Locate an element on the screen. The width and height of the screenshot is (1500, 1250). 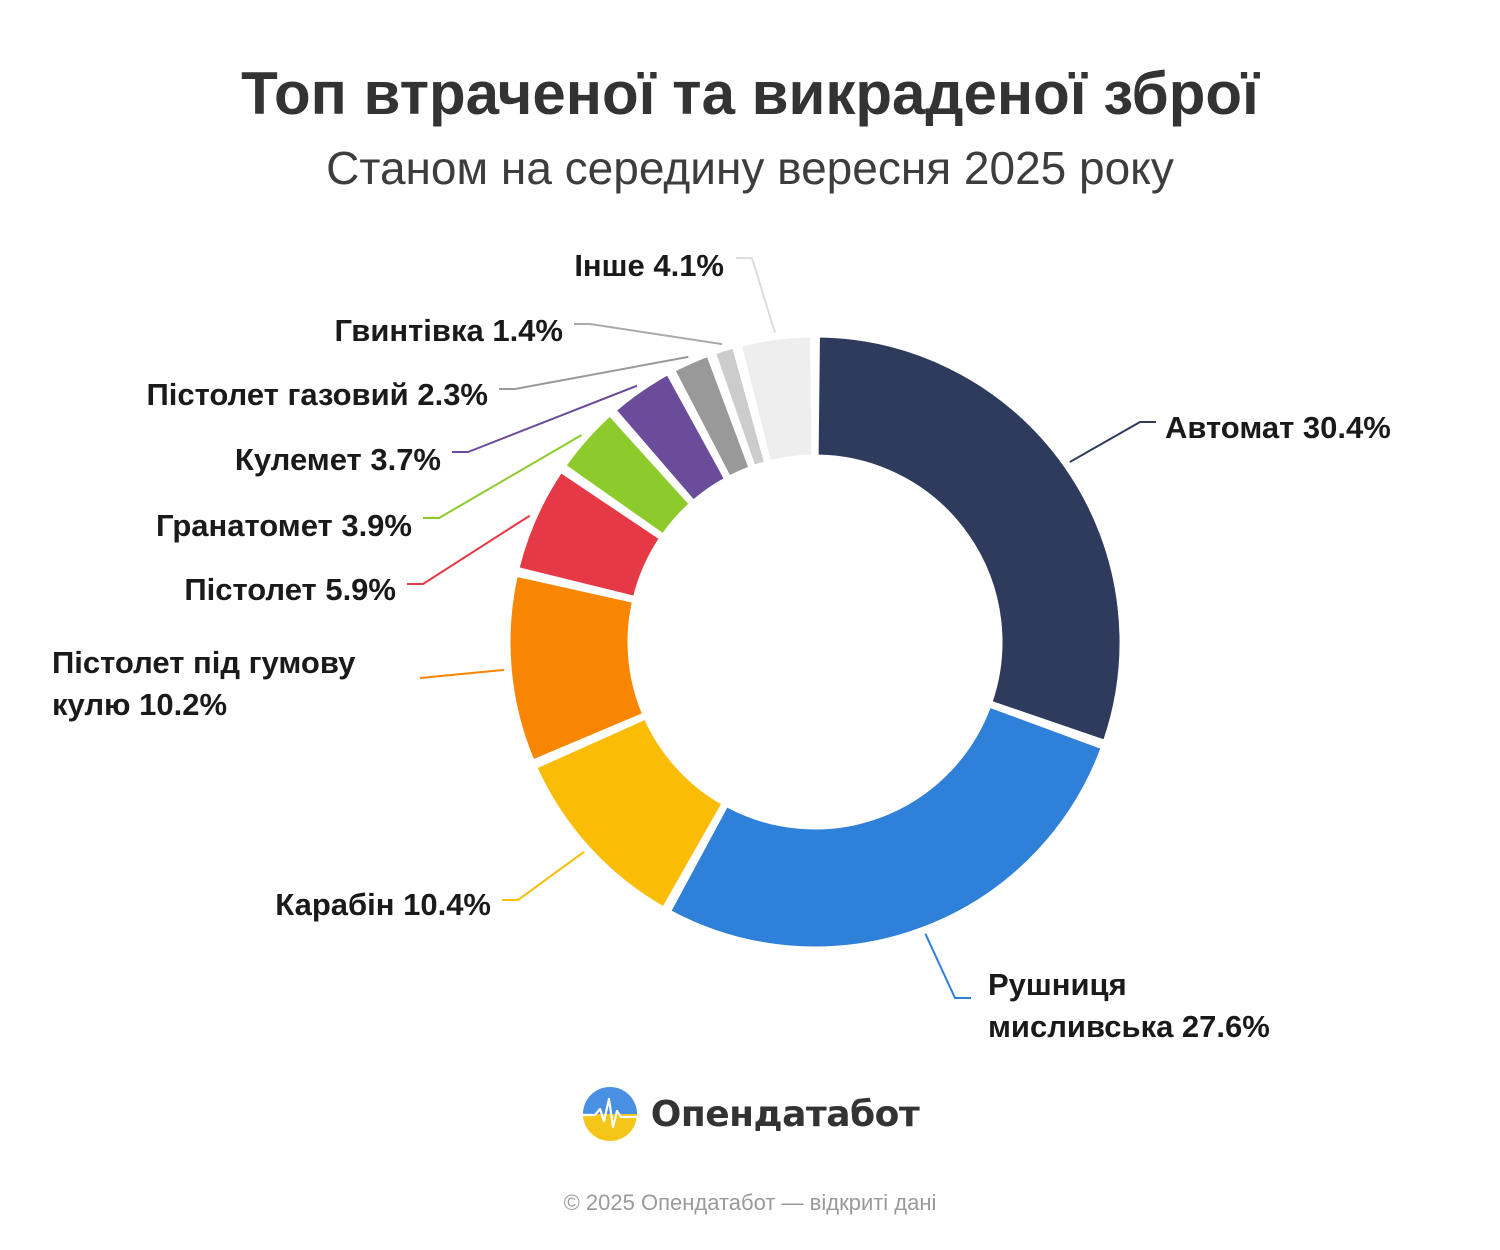
slice-label-line: Пістолет газовий 2.3% is located at coordinates (317, 394).